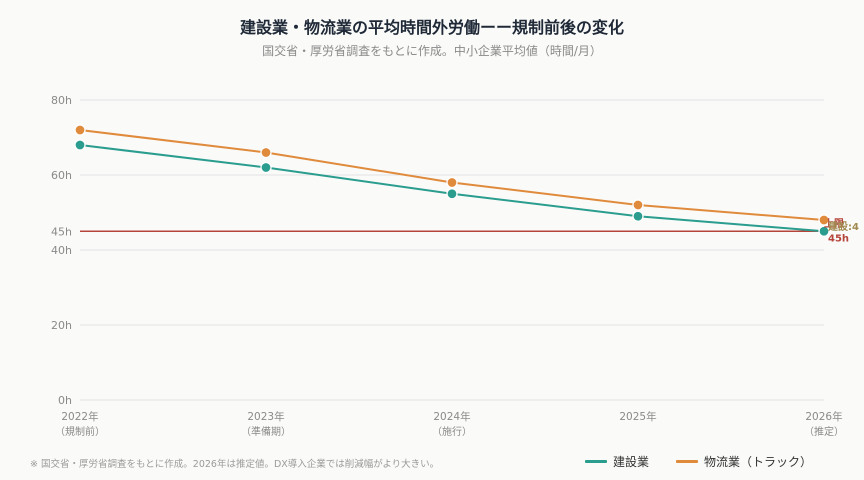  I want to click on x-tick-label: 2026年, so click(823, 416).